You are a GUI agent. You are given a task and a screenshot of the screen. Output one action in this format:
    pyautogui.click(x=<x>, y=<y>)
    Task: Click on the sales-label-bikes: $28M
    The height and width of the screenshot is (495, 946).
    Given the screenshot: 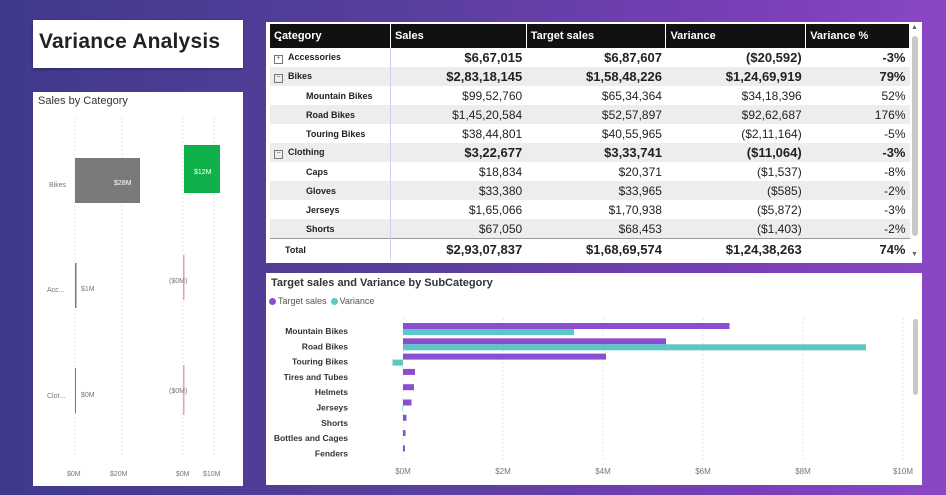 What is the action you would take?
    pyautogui.click(x=123, y=183)
    